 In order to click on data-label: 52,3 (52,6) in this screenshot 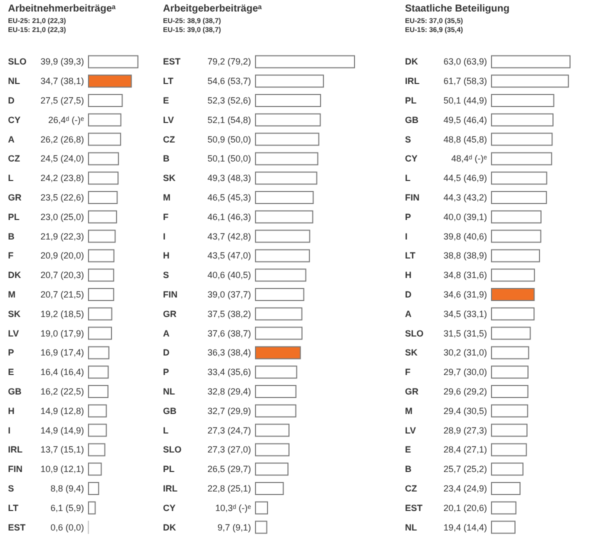, I will do `click(229, 101)`.